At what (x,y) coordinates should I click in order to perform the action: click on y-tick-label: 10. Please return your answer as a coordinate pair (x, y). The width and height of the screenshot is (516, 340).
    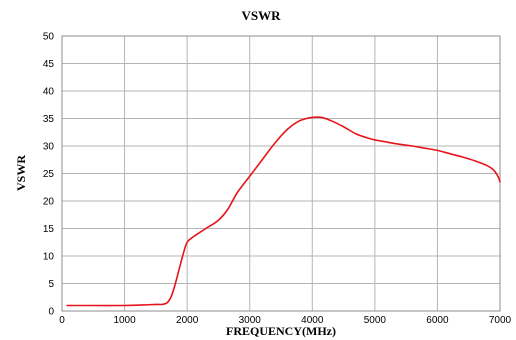
    Looking at the image, I should click on (49, 257).